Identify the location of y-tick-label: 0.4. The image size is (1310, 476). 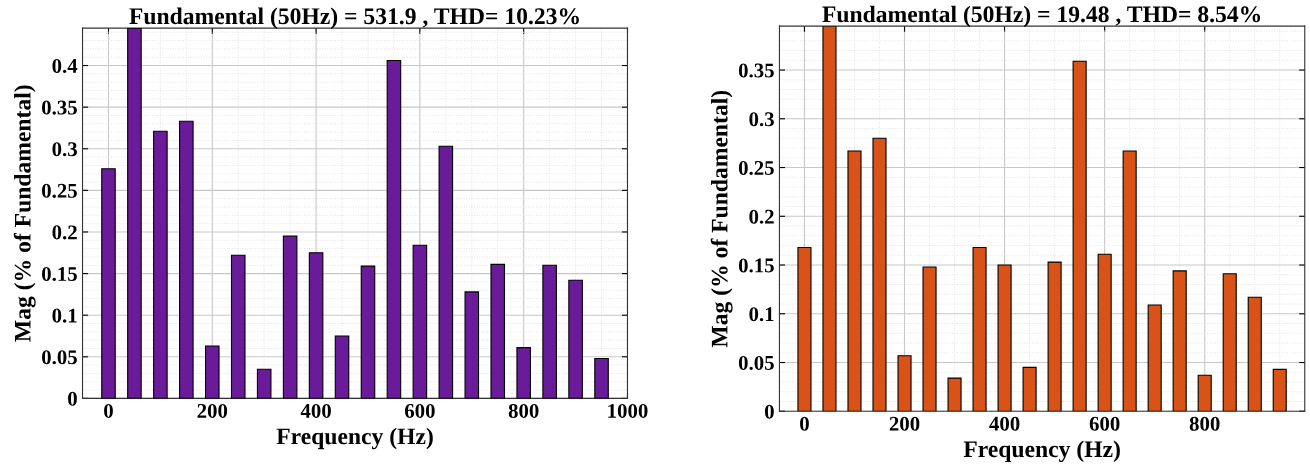
(65, 66).